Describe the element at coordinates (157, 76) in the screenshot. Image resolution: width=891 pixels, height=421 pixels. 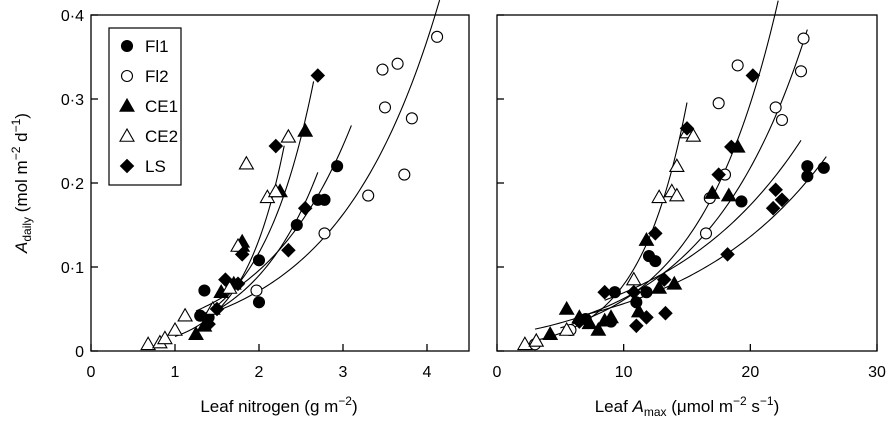
I see `legend-label-fl2: Fl2` at that location.